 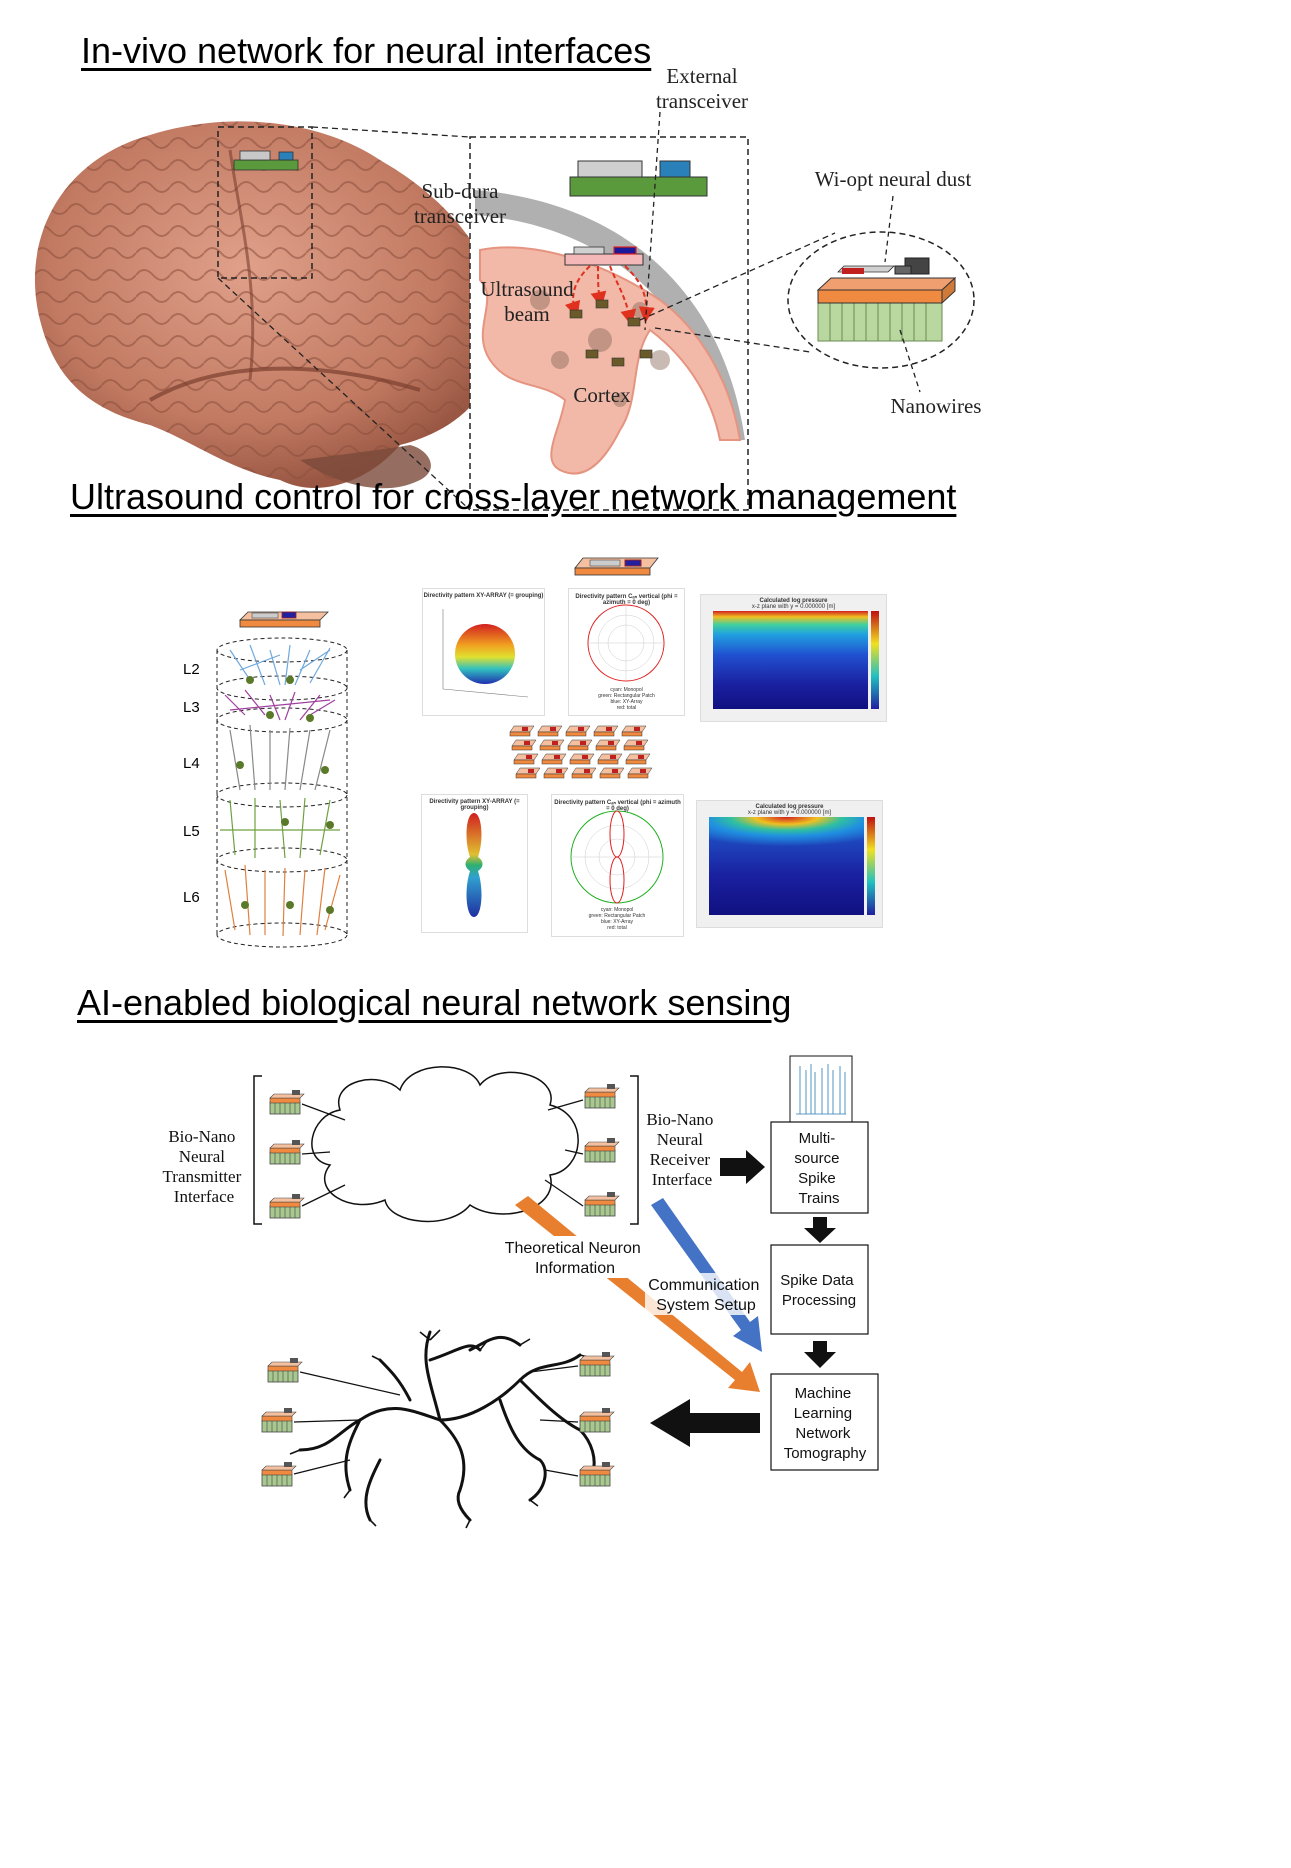 What do you see at coordinates (191, 669) in the screenshot?
I see `layer-label-L2: L2` at bounding box center [191, 669].